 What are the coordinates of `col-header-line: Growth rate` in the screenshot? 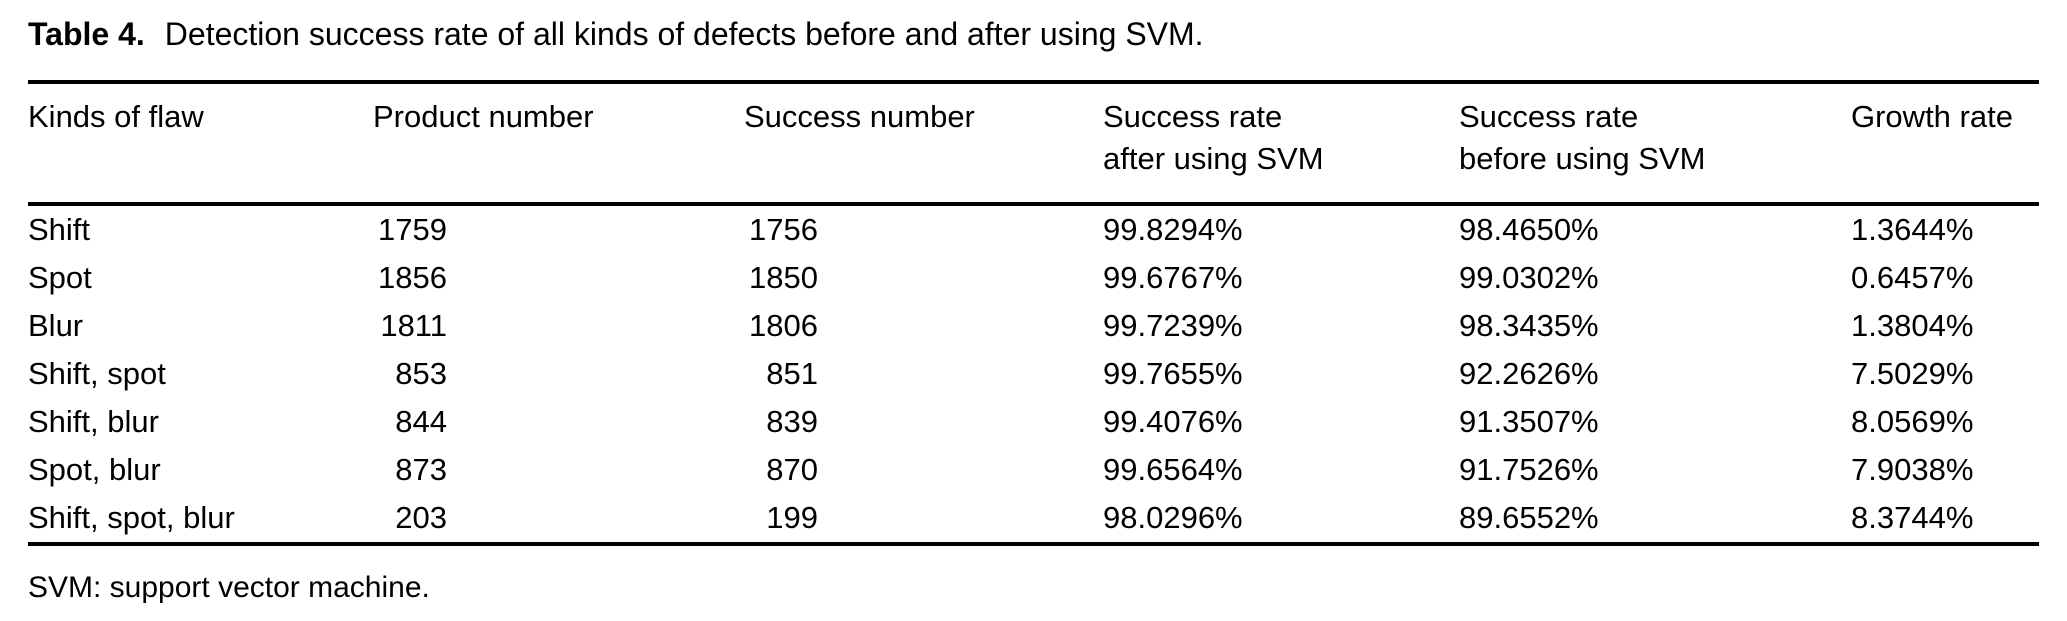 It's located at (1932, 116).